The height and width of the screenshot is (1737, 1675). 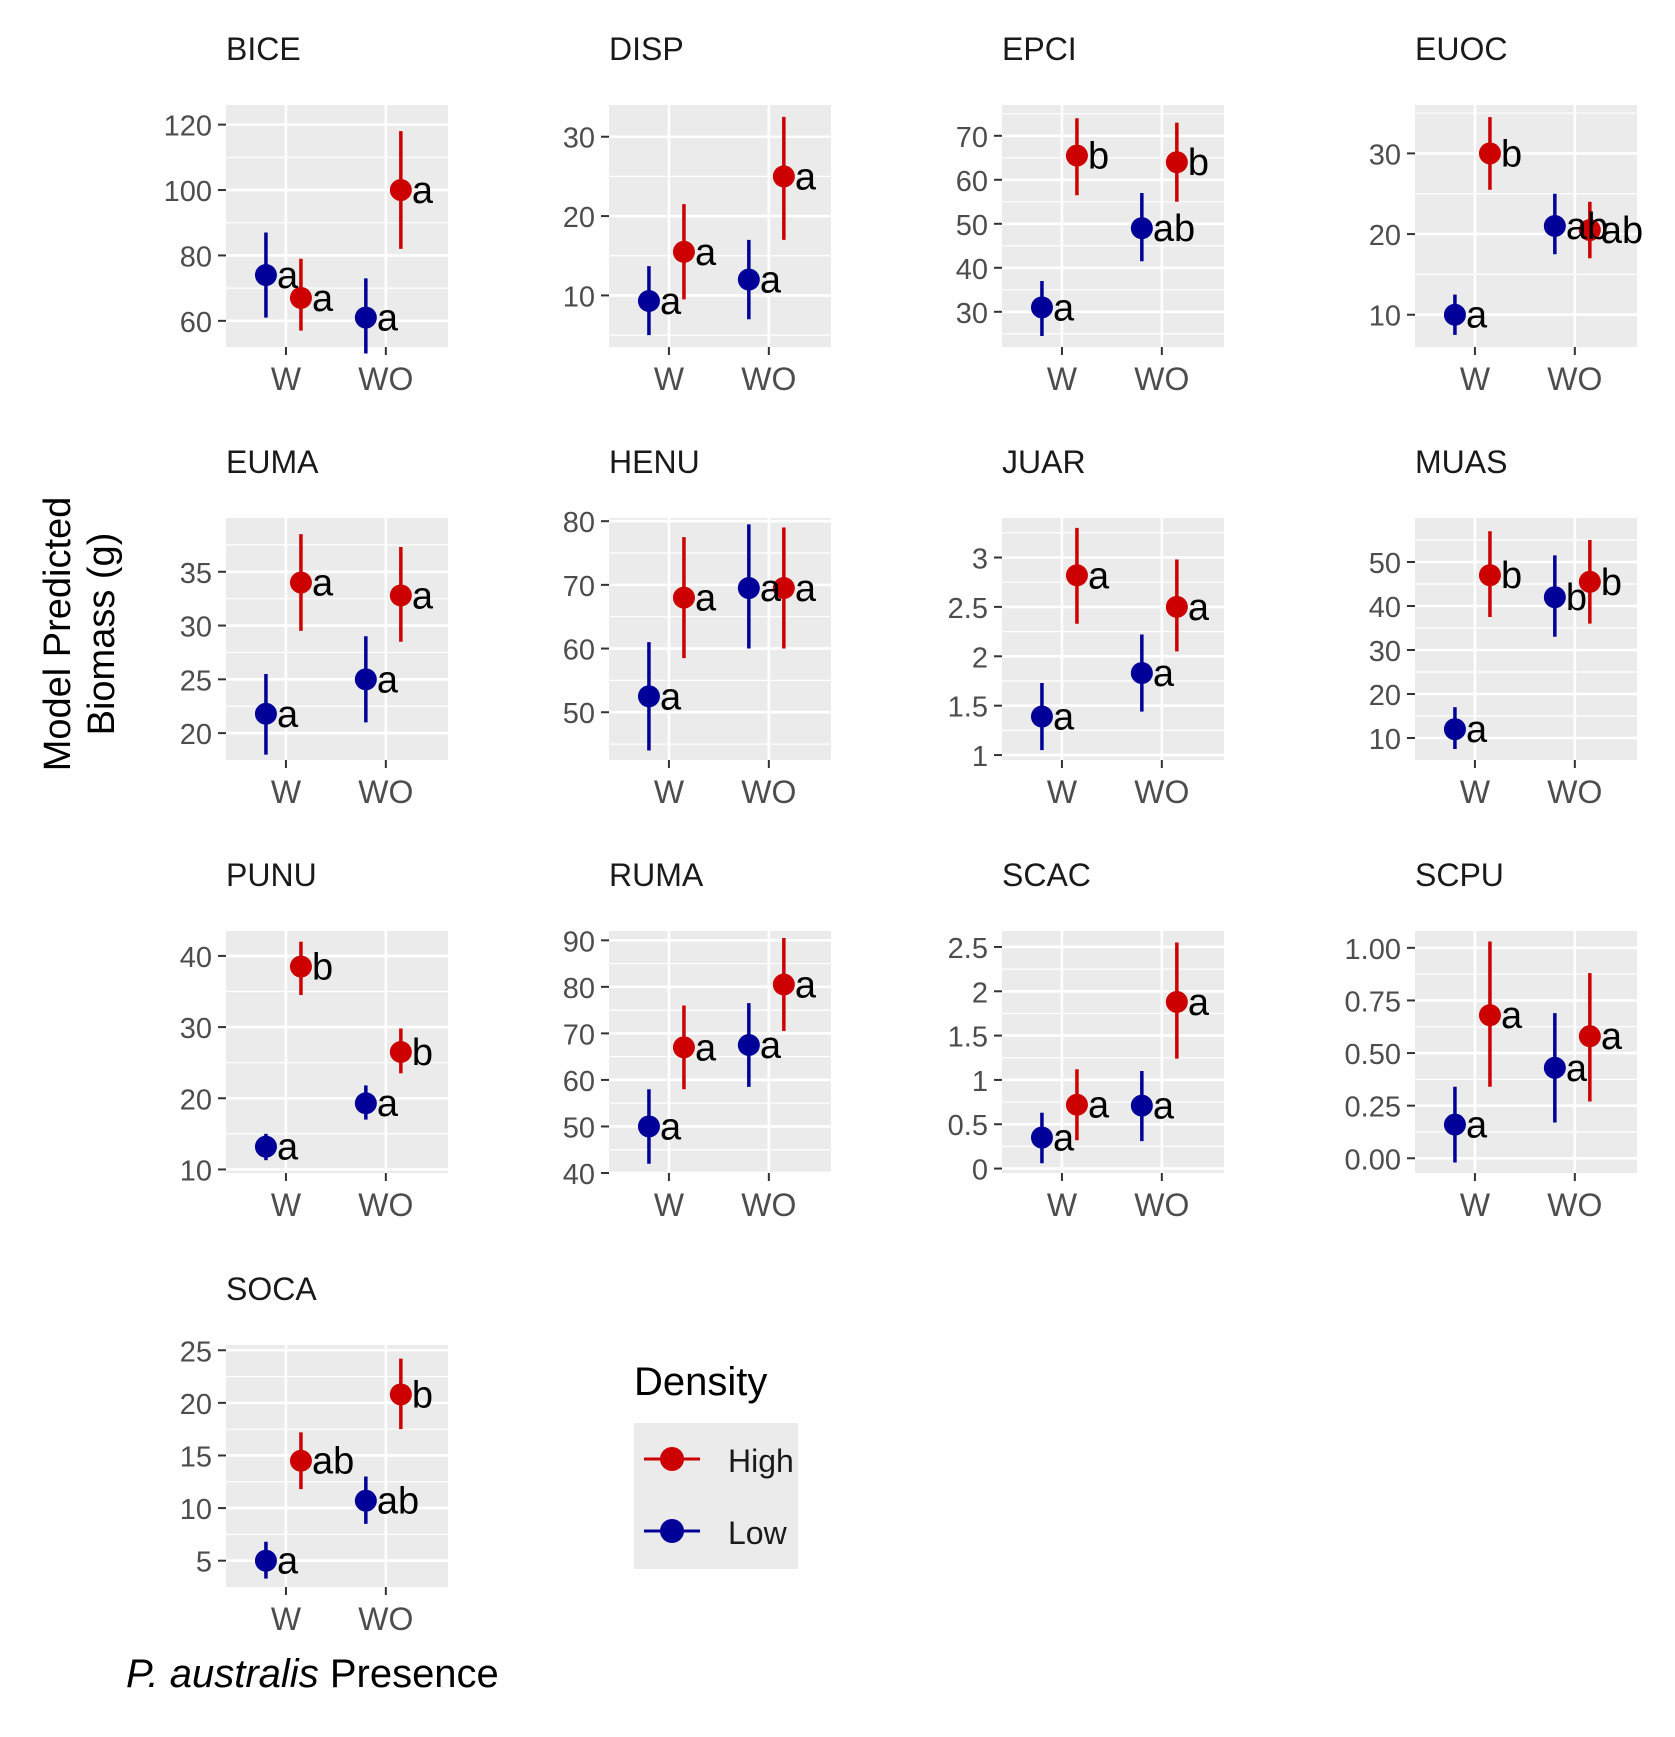 What do you see at coordinates (968, 1126) in the screenshot?
I see `y-tick-label: 0.5` at bounding box center [968, 1126].